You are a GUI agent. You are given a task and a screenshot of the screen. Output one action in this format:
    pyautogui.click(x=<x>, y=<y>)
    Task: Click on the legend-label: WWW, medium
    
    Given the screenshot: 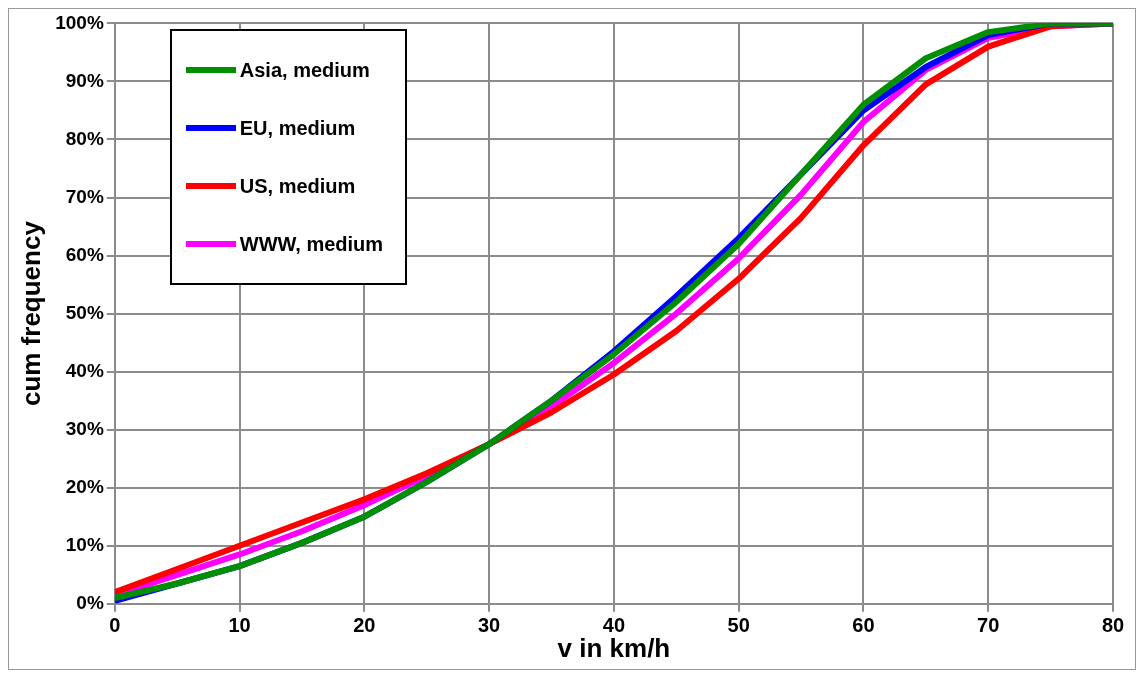 What is the action you would take?
    pyautogui.click(x=311, y=244)
    